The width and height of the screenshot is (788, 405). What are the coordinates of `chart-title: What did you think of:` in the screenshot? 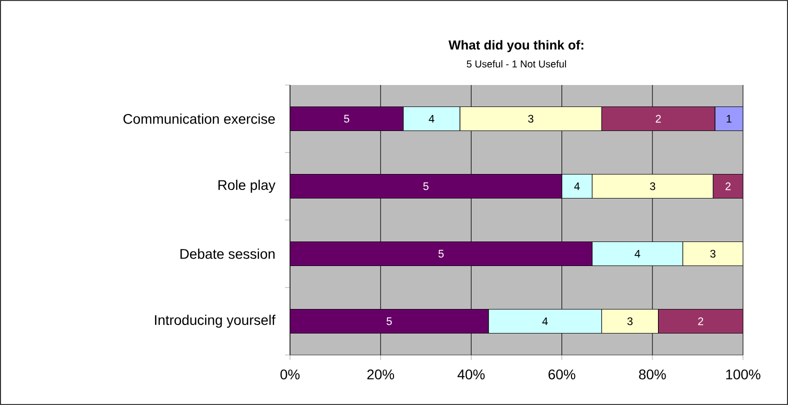 It's located at (516, 46).